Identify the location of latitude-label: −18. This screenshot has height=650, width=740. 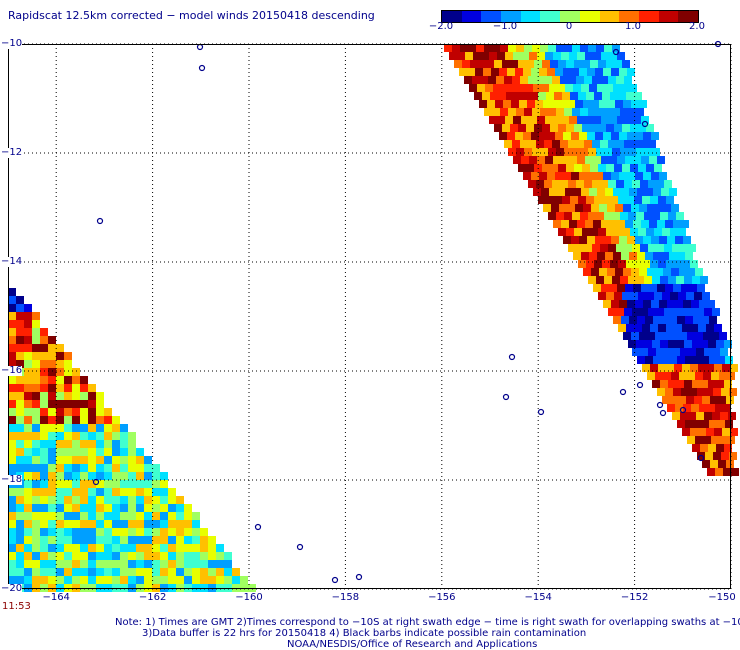
(12, 479).